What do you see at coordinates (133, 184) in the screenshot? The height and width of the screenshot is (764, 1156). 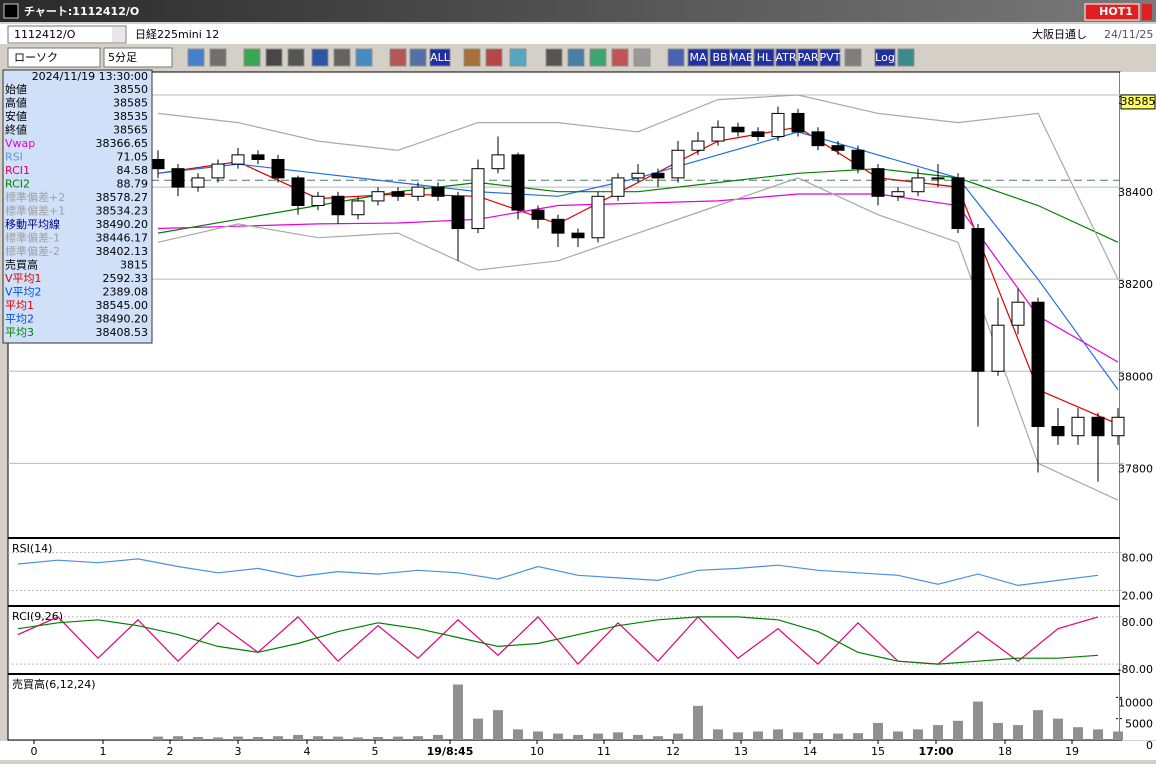 I see `info-value: 88.79` at bounding box center [133, 184].